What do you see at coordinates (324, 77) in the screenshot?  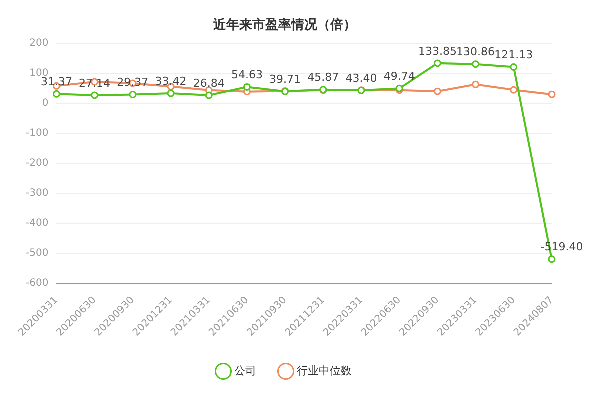 I see `data-label: 45.87` at bounding box center [324, 77].